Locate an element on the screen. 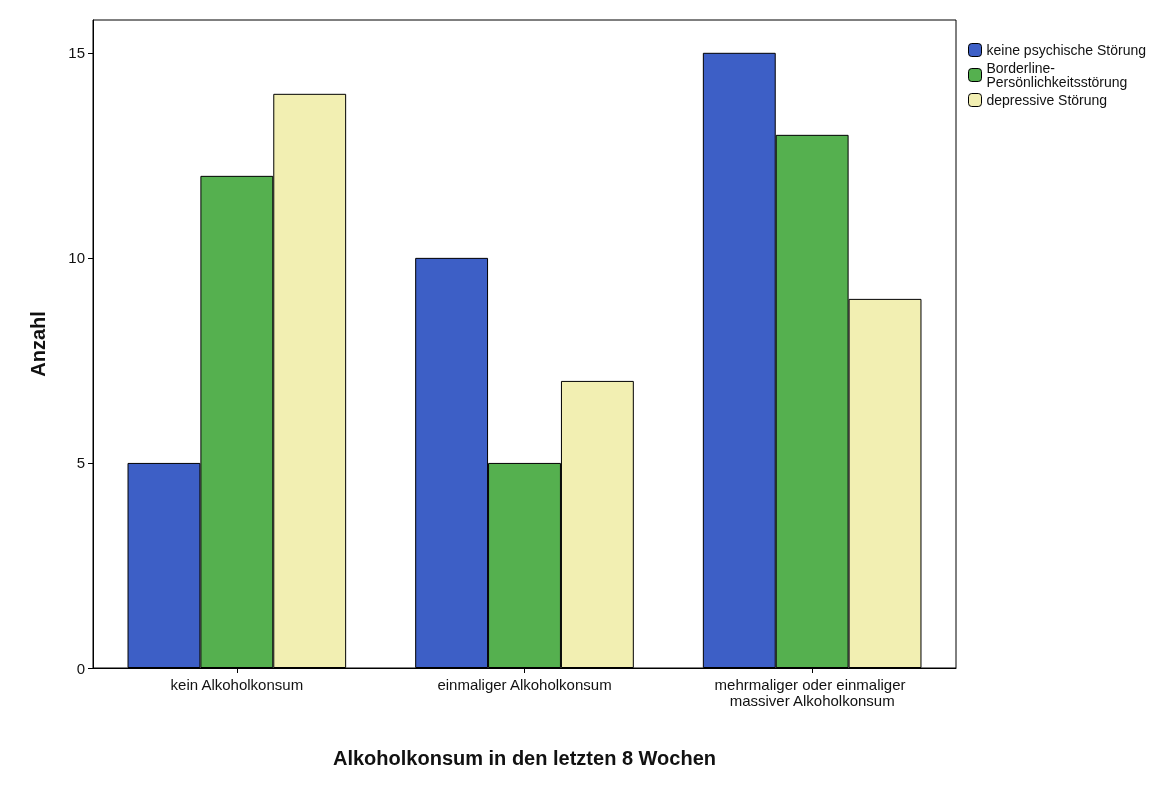 This screenshot has height=805, width=1160. legend-label: depressive Störung is located at coordinates (1047, 100).